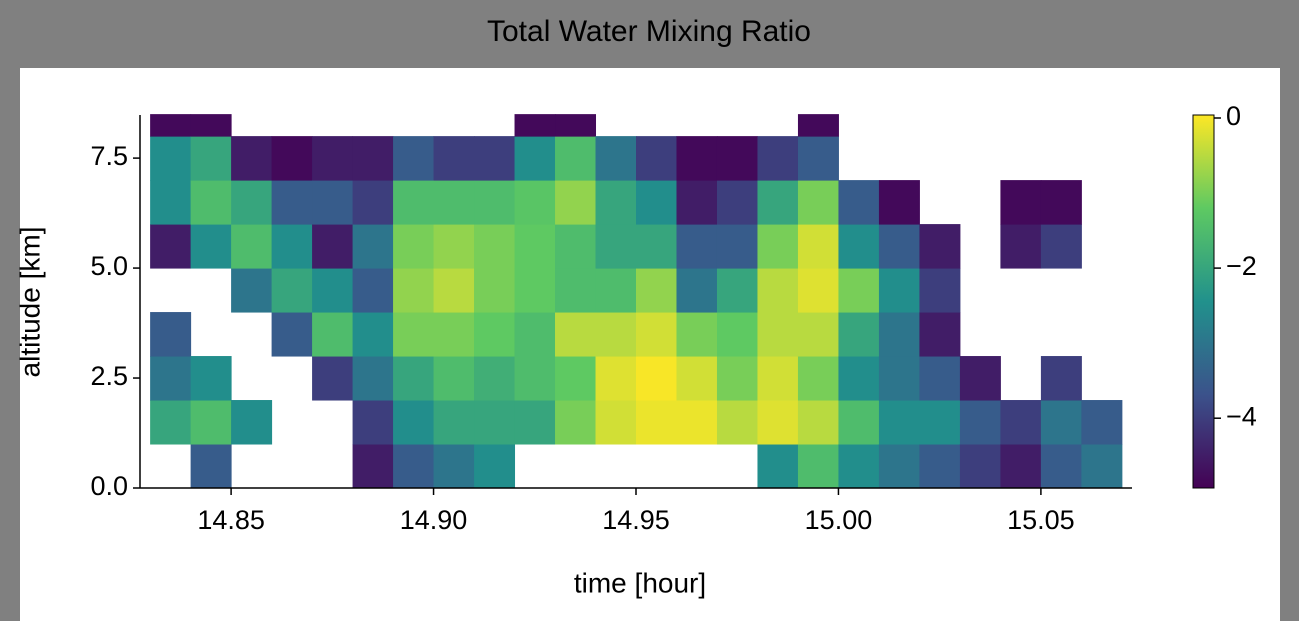 This screenshot has height=621, width=1299. I want to click on x-axis-label: time [hour], so click(640, 582).